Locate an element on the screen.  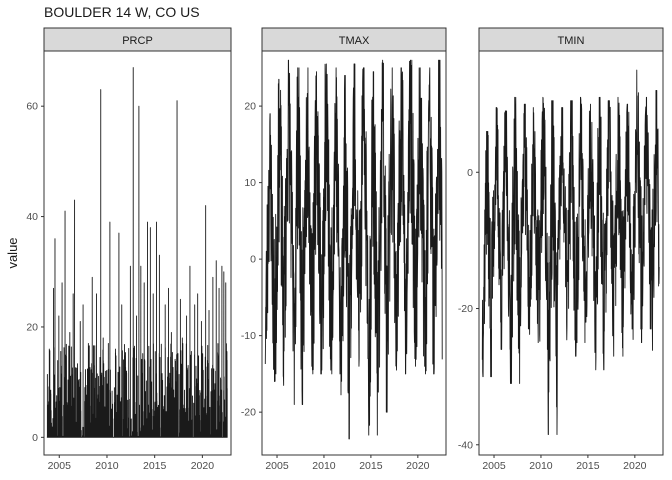
chart-title: BOULDER 14 W, CO US is located at coordinates (122, 12).